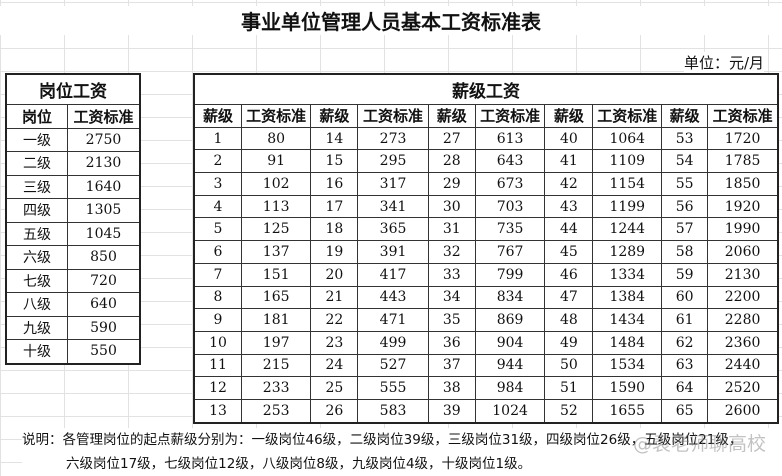 This screenshot has height=476, width=782. I want to click on cell-standard: 1785, so click(743, 161).